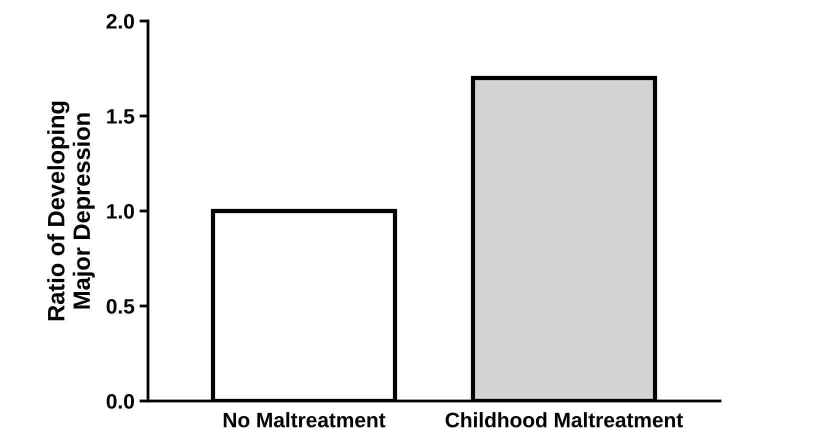  I want to click on x-tick-label: Childhood Maltreatment, so click(564, 420).